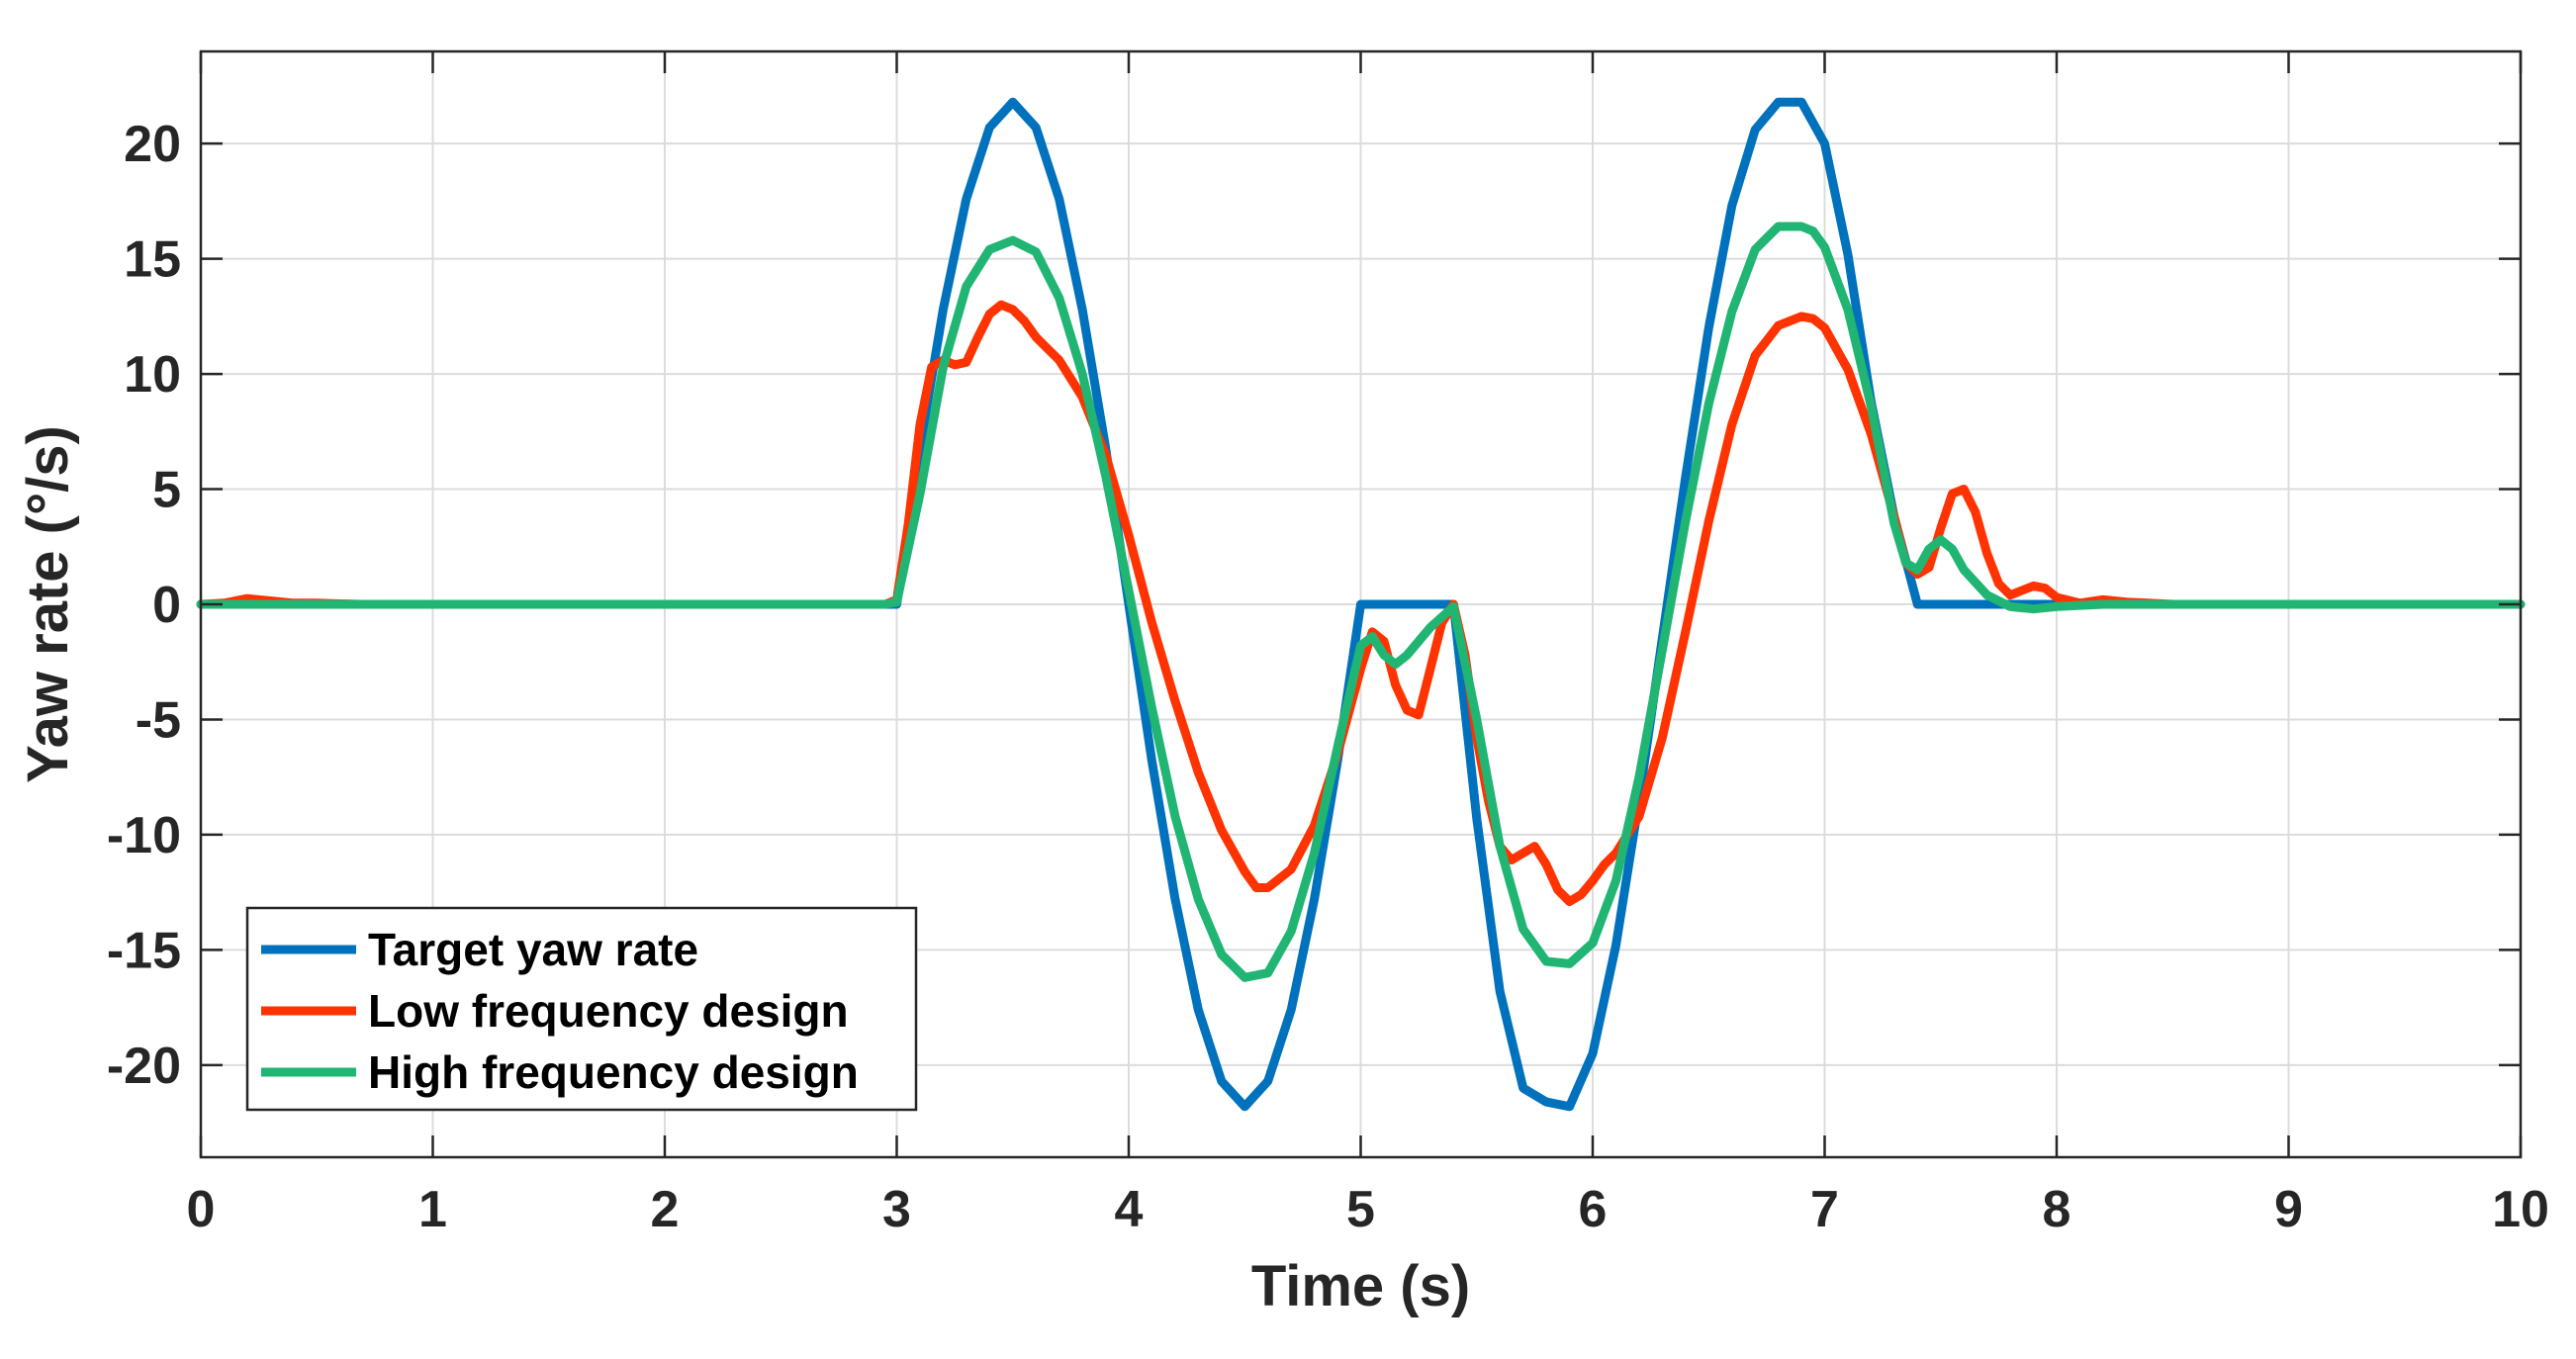 Image resolution: width=2576 pixels, height=1359 pixels. I want to click on y-axis-title: Yaw rate (°/s), so click(48, 604).